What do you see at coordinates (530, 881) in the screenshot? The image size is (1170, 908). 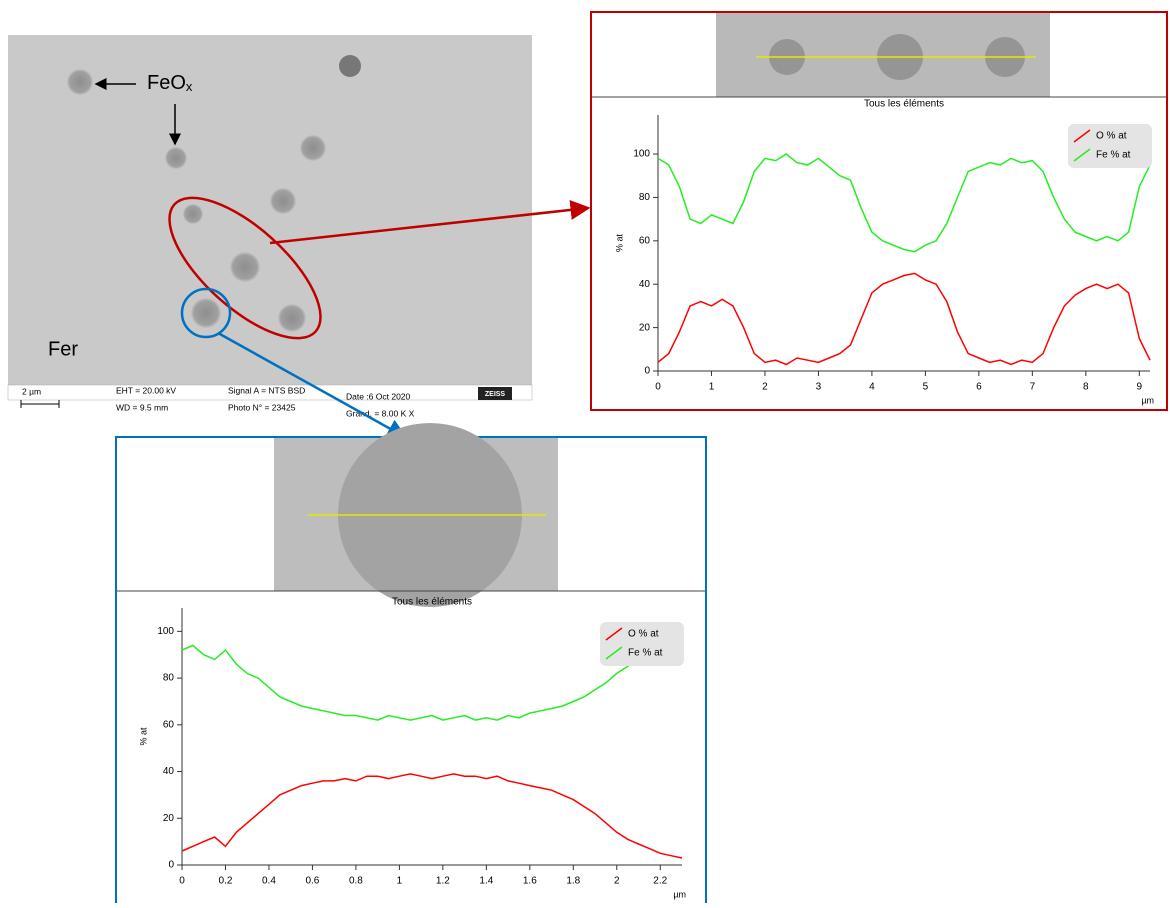 I see `x-tick-label: 1.6` at bounding box center [530, 881].